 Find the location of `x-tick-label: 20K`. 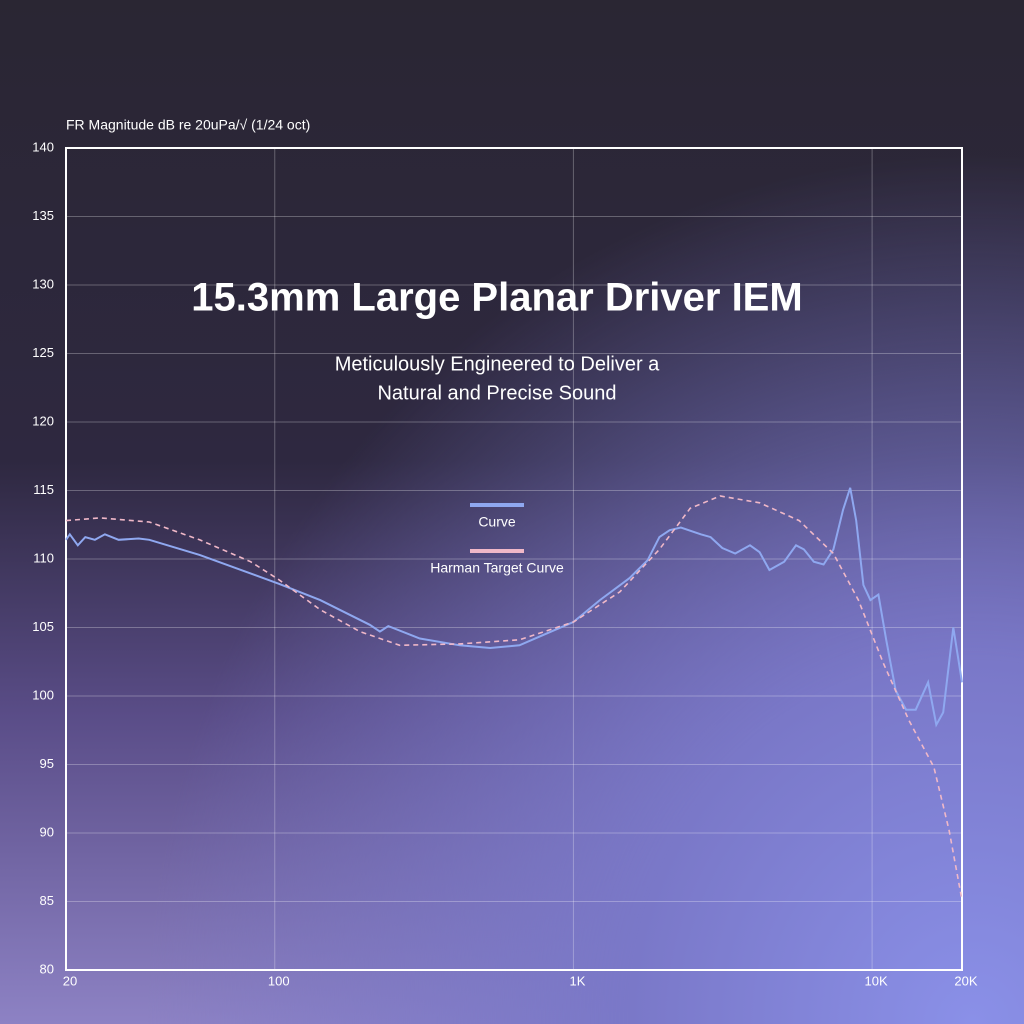

x-tick-label: 20K is located at coordinates (965, 980).